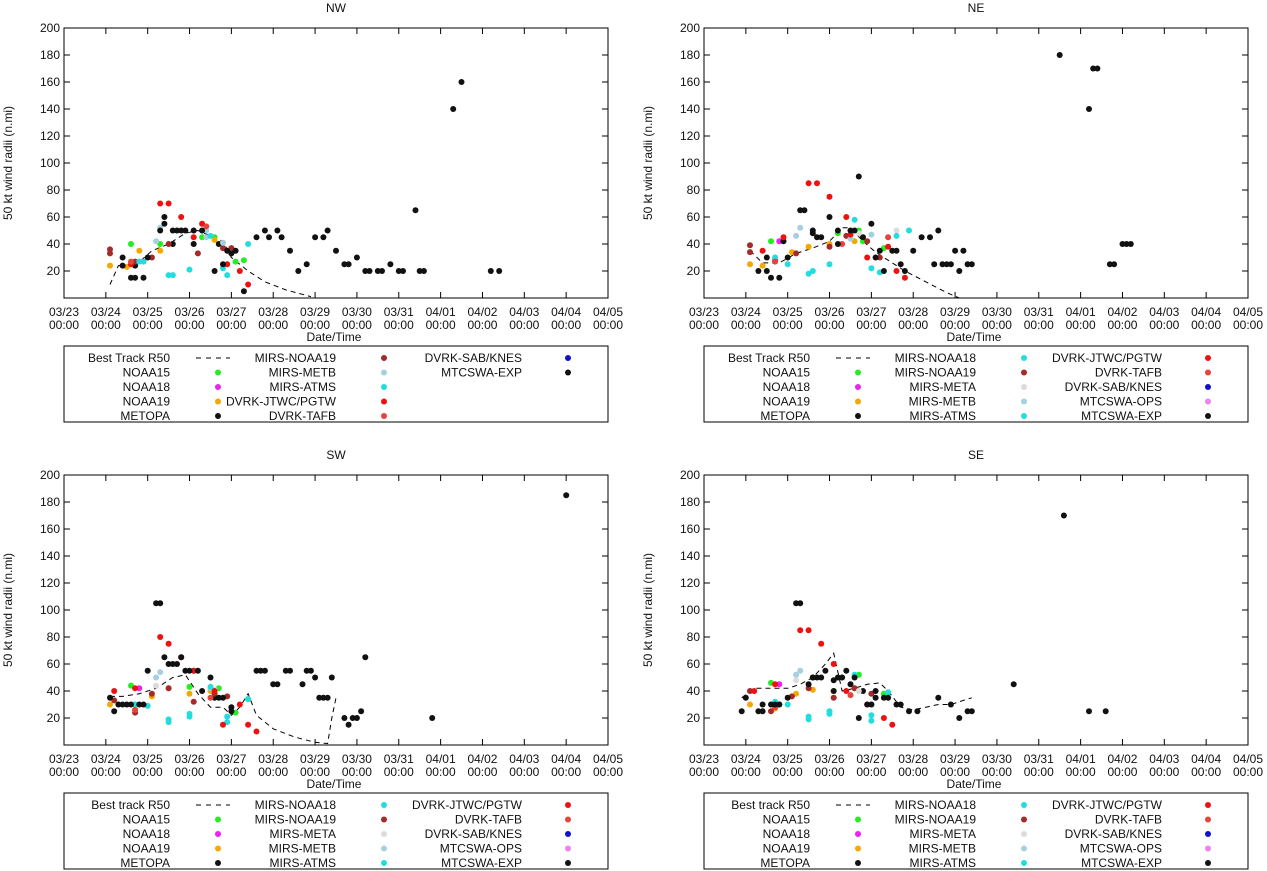  What do you see at coordinates (1081, 312) in the screenshot?
I see `x-tick-label: 04/01` at bounding box center [1081, 312].